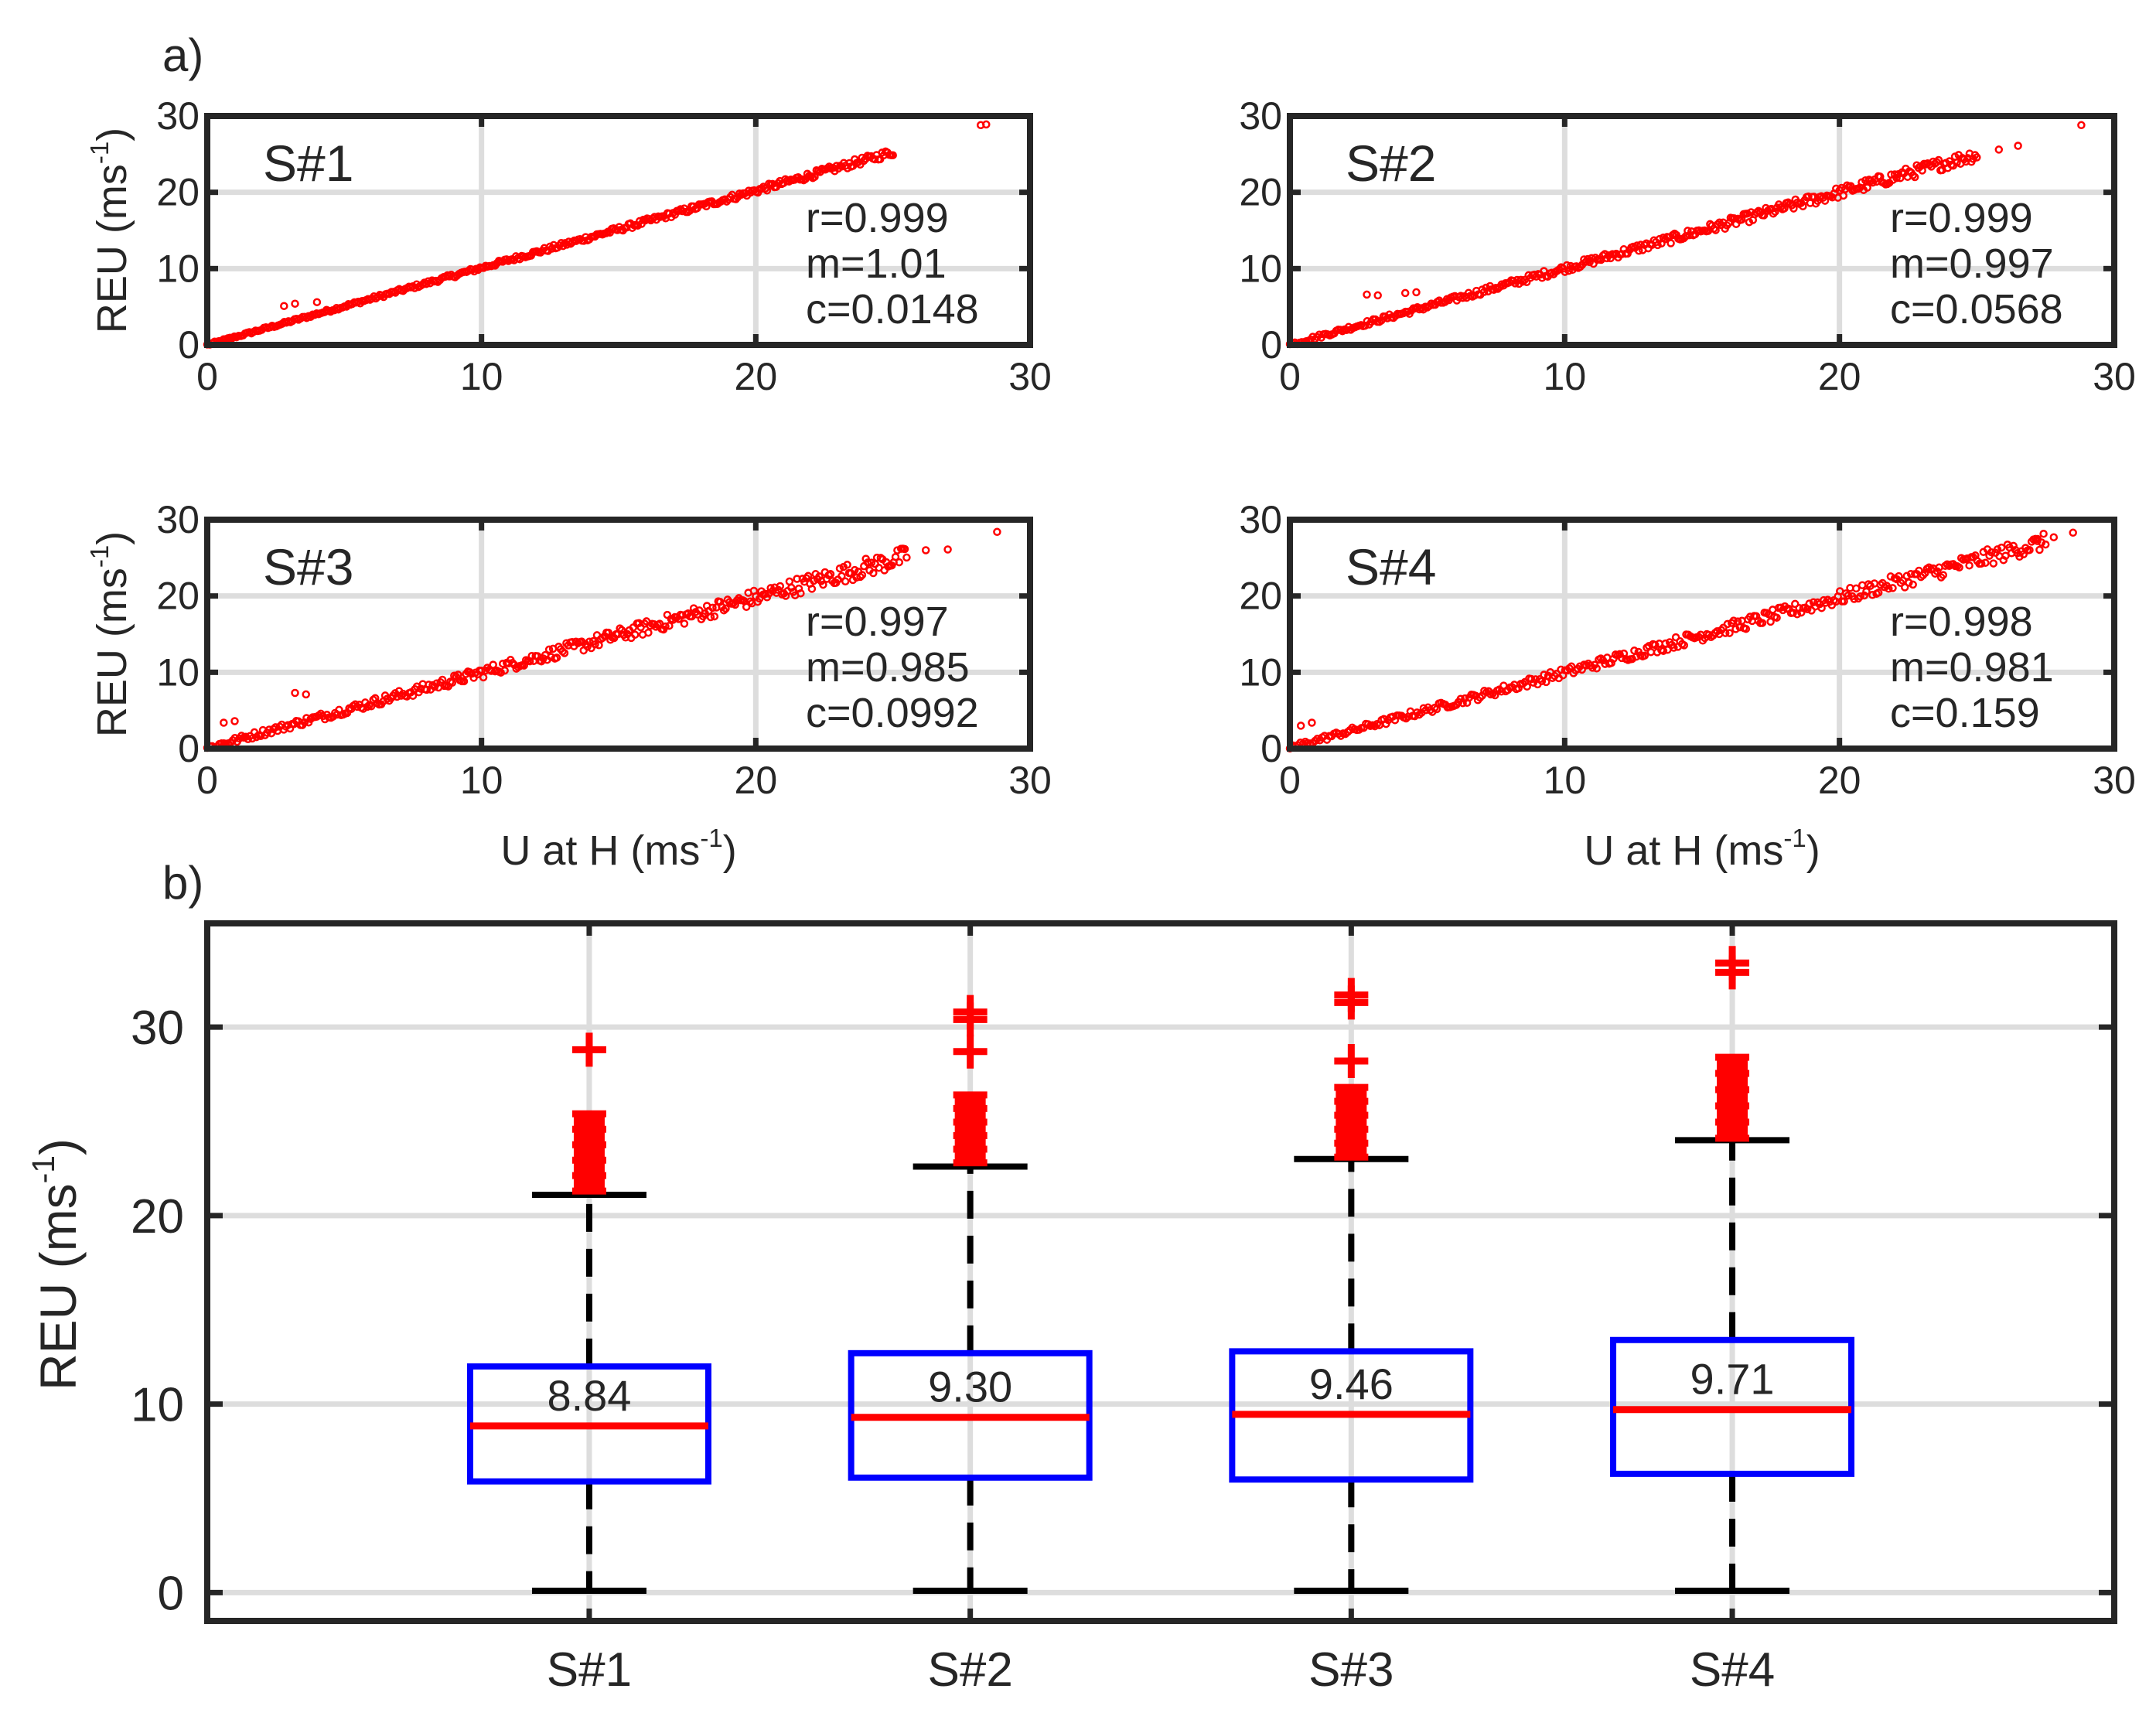  I want to click on stat-label: m=0.981, so click(1972, 668).